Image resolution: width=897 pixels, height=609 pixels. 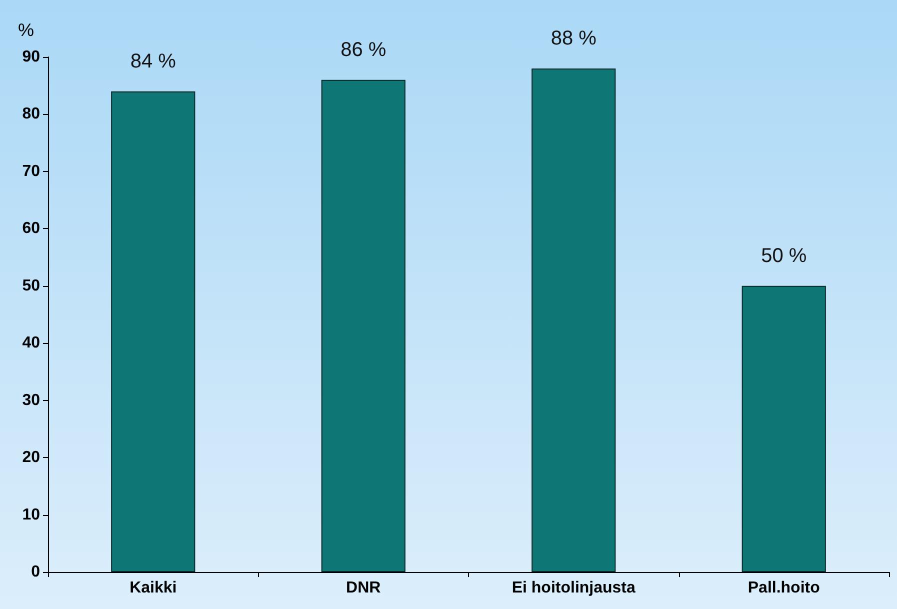 I want to click on y-tick-label: 90, so click(x=31, y=57).